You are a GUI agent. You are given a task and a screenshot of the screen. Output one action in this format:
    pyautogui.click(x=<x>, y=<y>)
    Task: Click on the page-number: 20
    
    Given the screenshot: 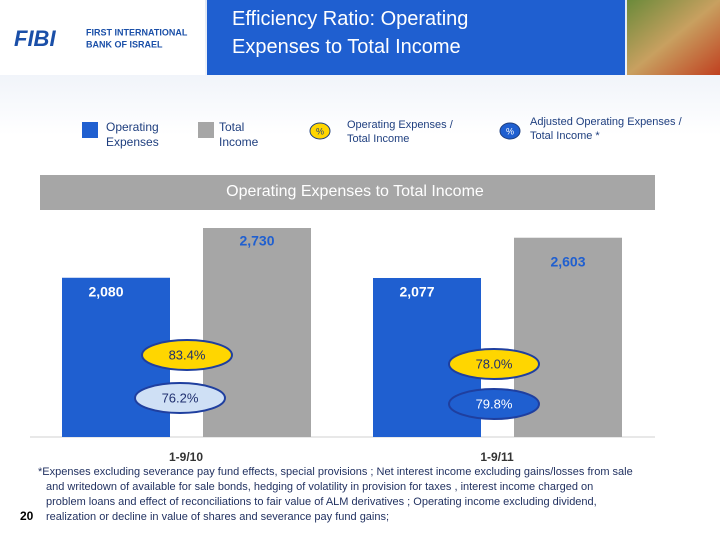 What is the action you would take?
    pyautogui.click(x=27, y=516)
    